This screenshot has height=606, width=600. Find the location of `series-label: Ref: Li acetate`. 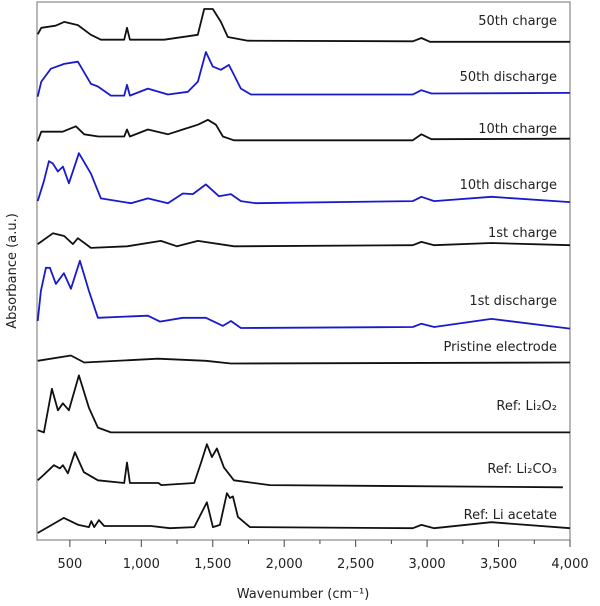

series-label: Ref: Li acetate is located at coordinates (510, 515).